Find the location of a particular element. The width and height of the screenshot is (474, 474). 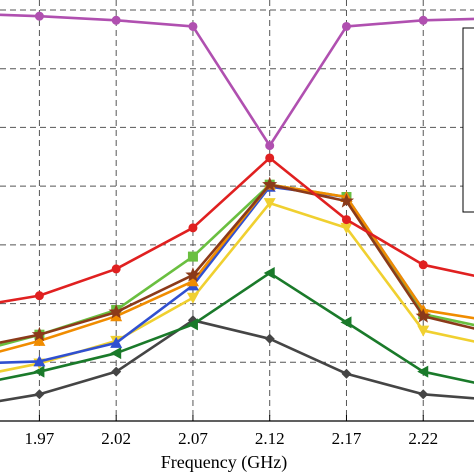

legend-box is located at coordinates (468, 120).